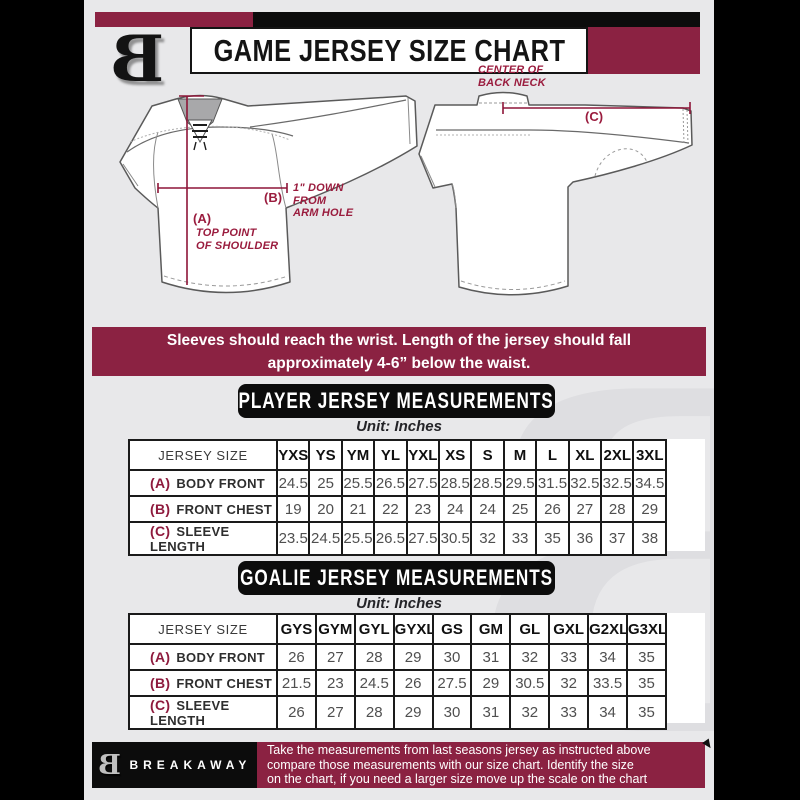 The width and height of the screenshot is (800, 800). What do you see at coordinates (585, 483) in the screenshot?
I see `measurement-value: 32.5` at bounding box center [585, 483].